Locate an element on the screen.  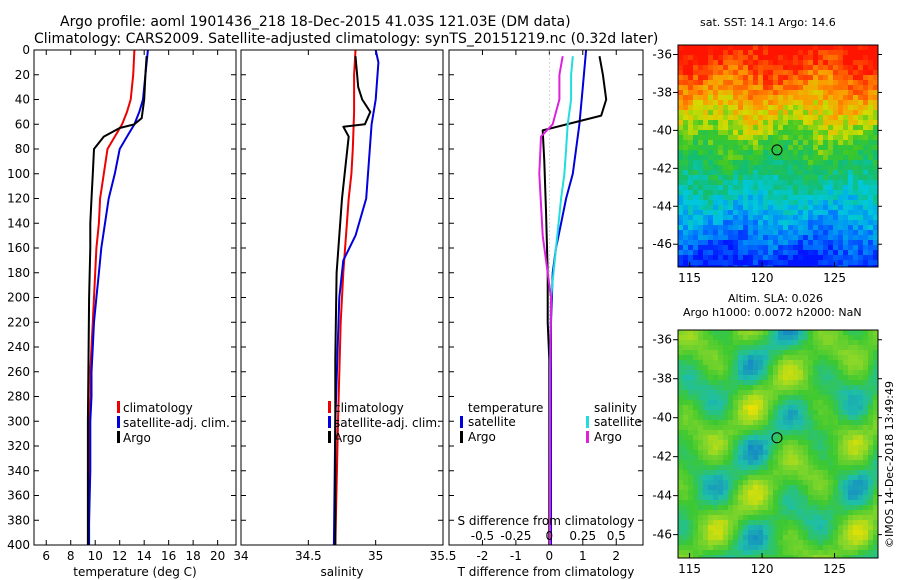
x-tick-label: 8 is located at coordinates (71, 556).